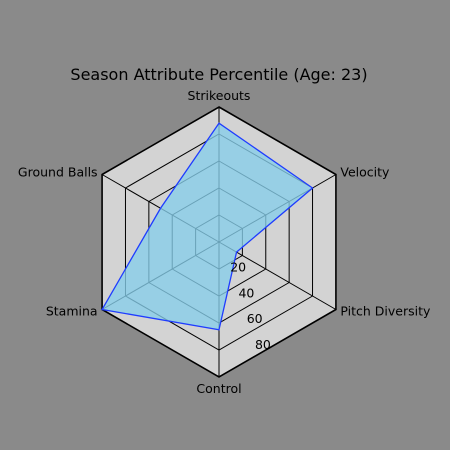 Image resolution: width=450 pixels, height=450 pixels. I want to click on axis-label-velocity: Velocity, so click(365, 171).